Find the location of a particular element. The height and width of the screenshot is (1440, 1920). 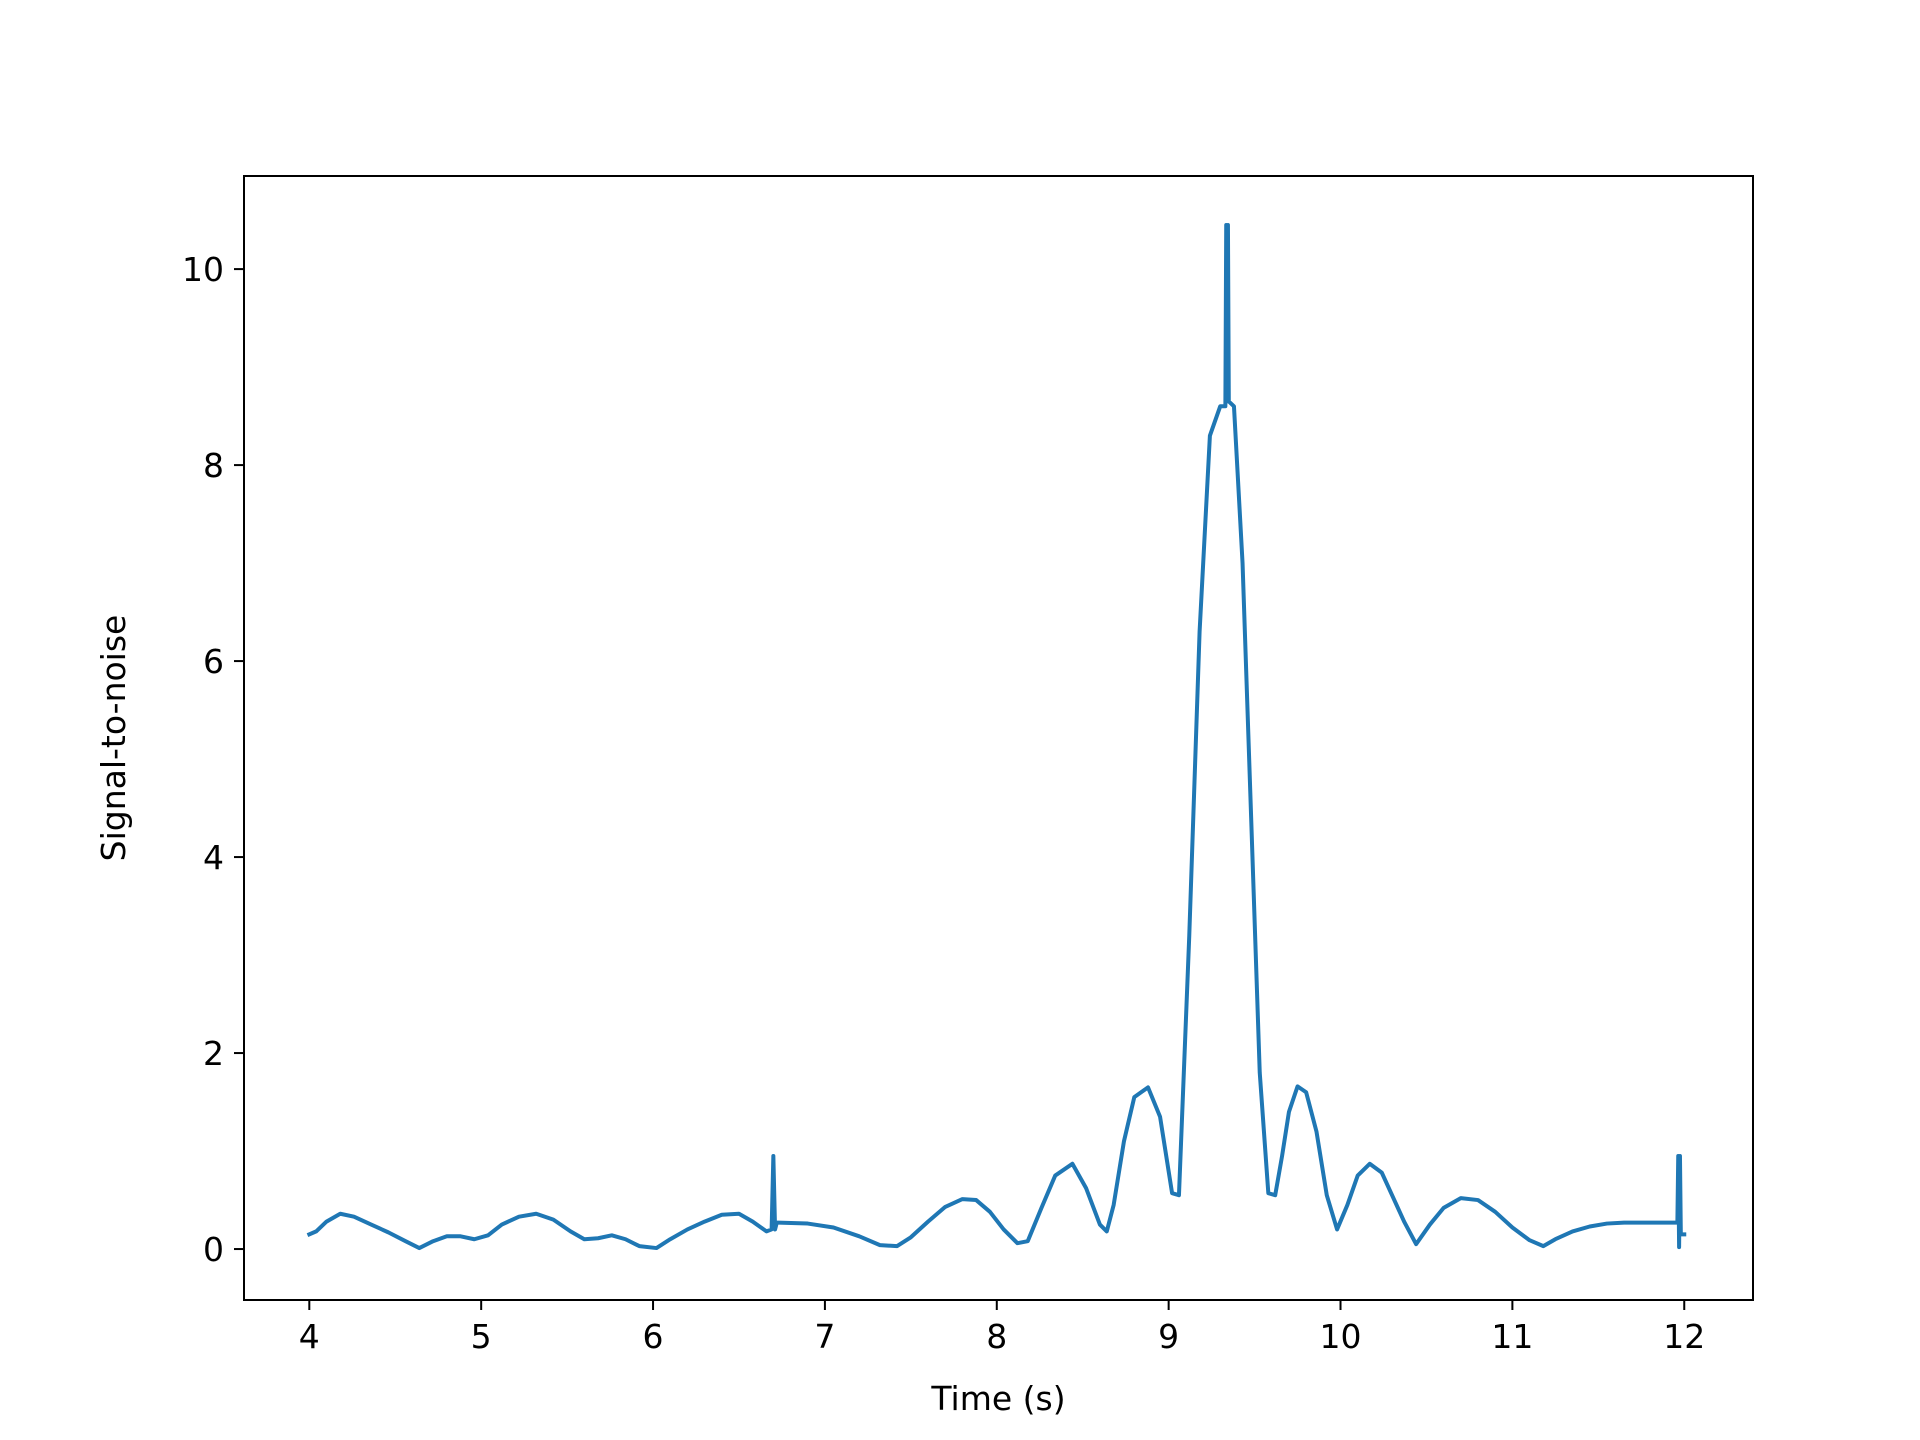

x-tick-label: 11 is located at coordinates (1512, 1336).